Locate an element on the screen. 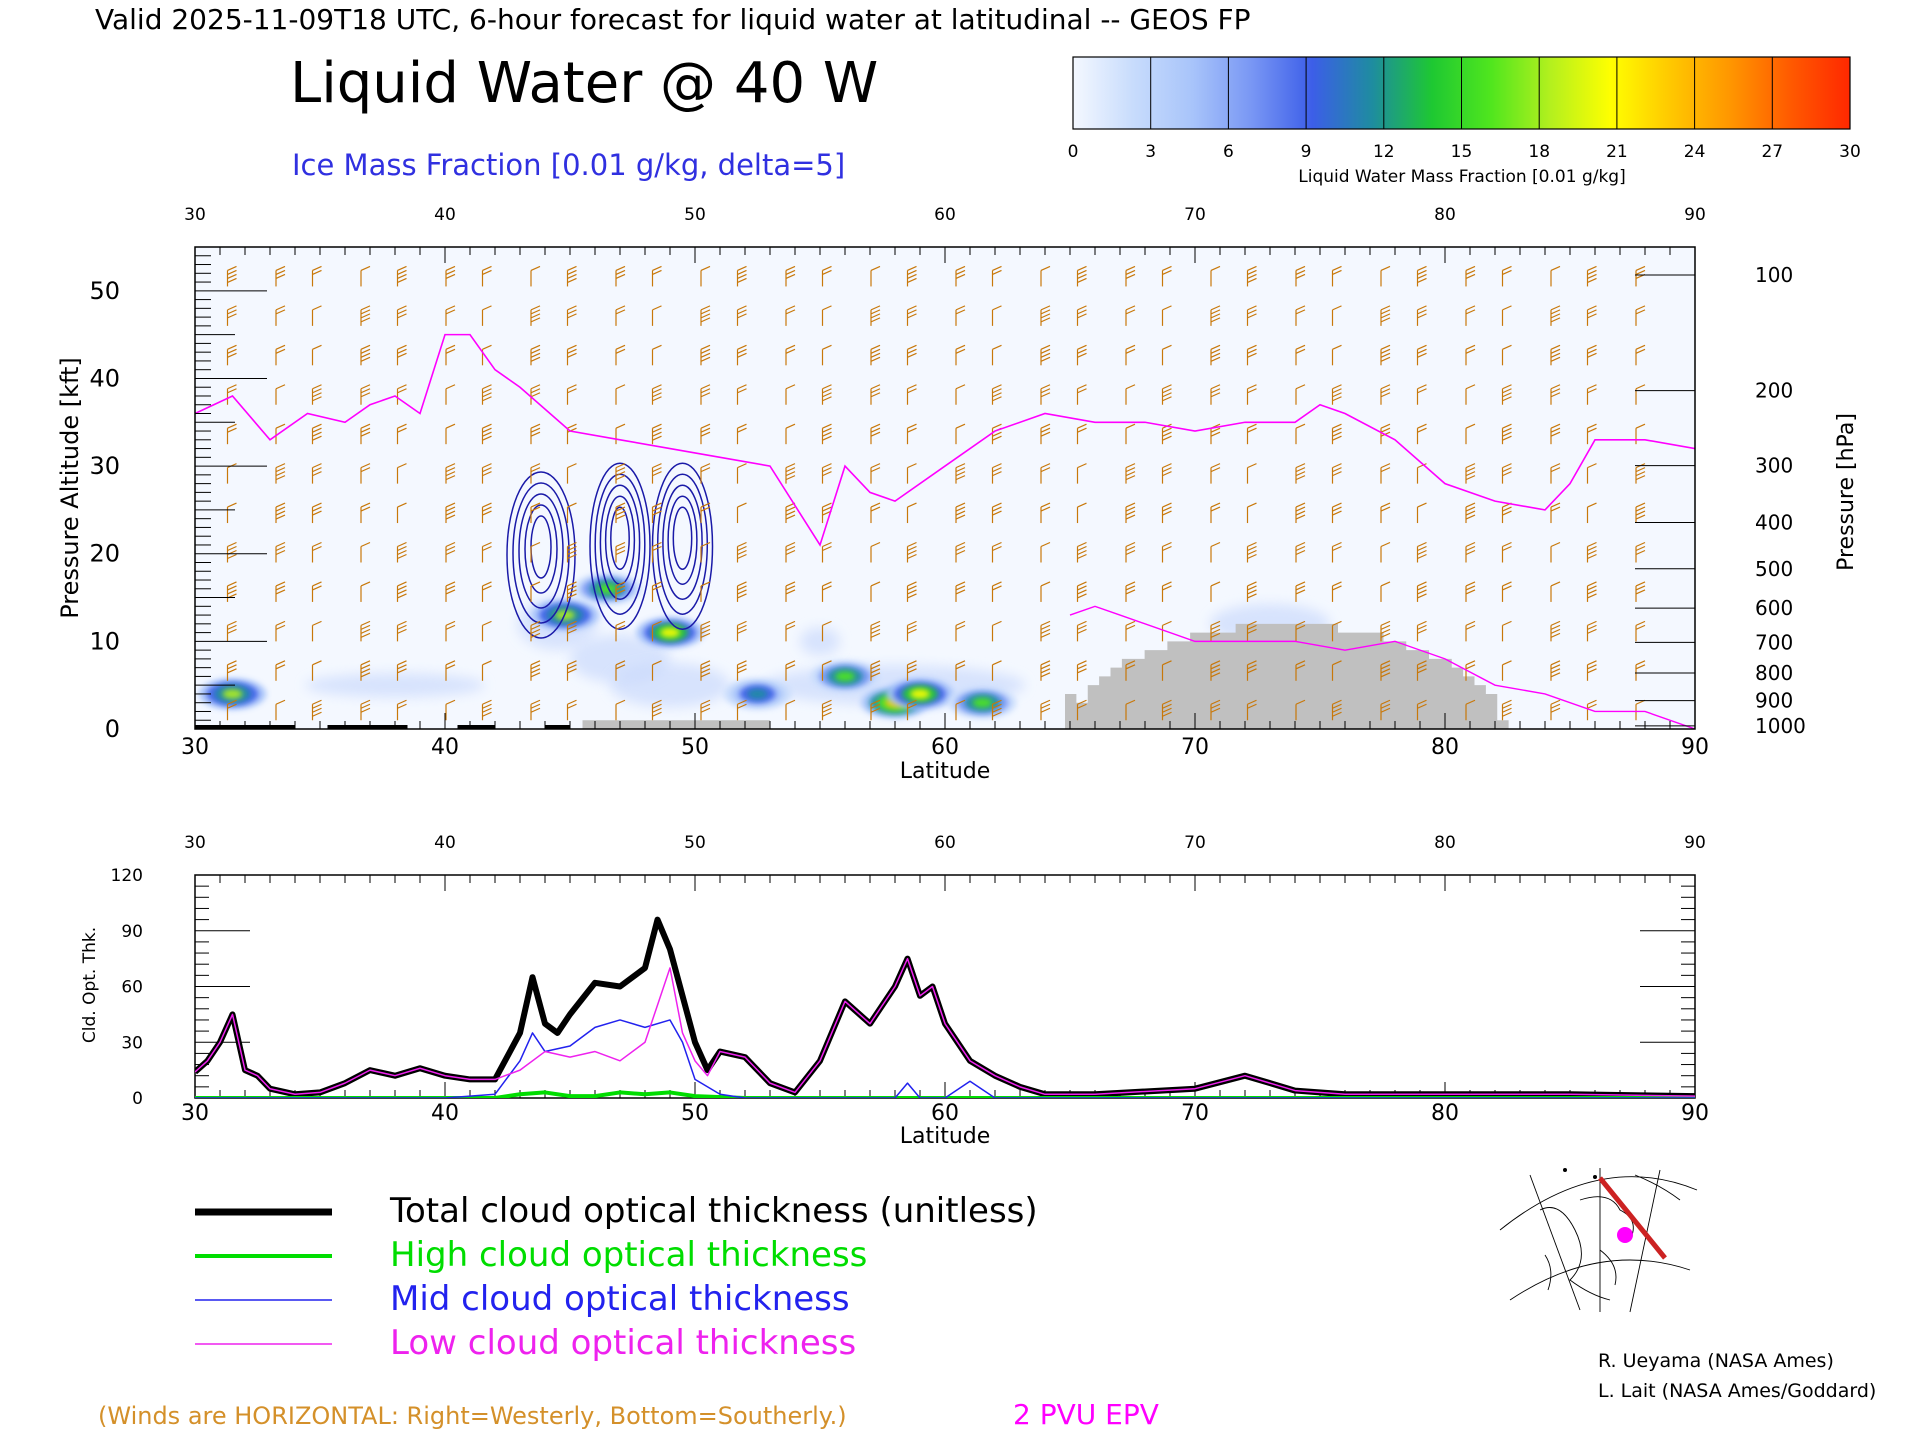  bottom-plot-frame is located at coordinates (945, 986).